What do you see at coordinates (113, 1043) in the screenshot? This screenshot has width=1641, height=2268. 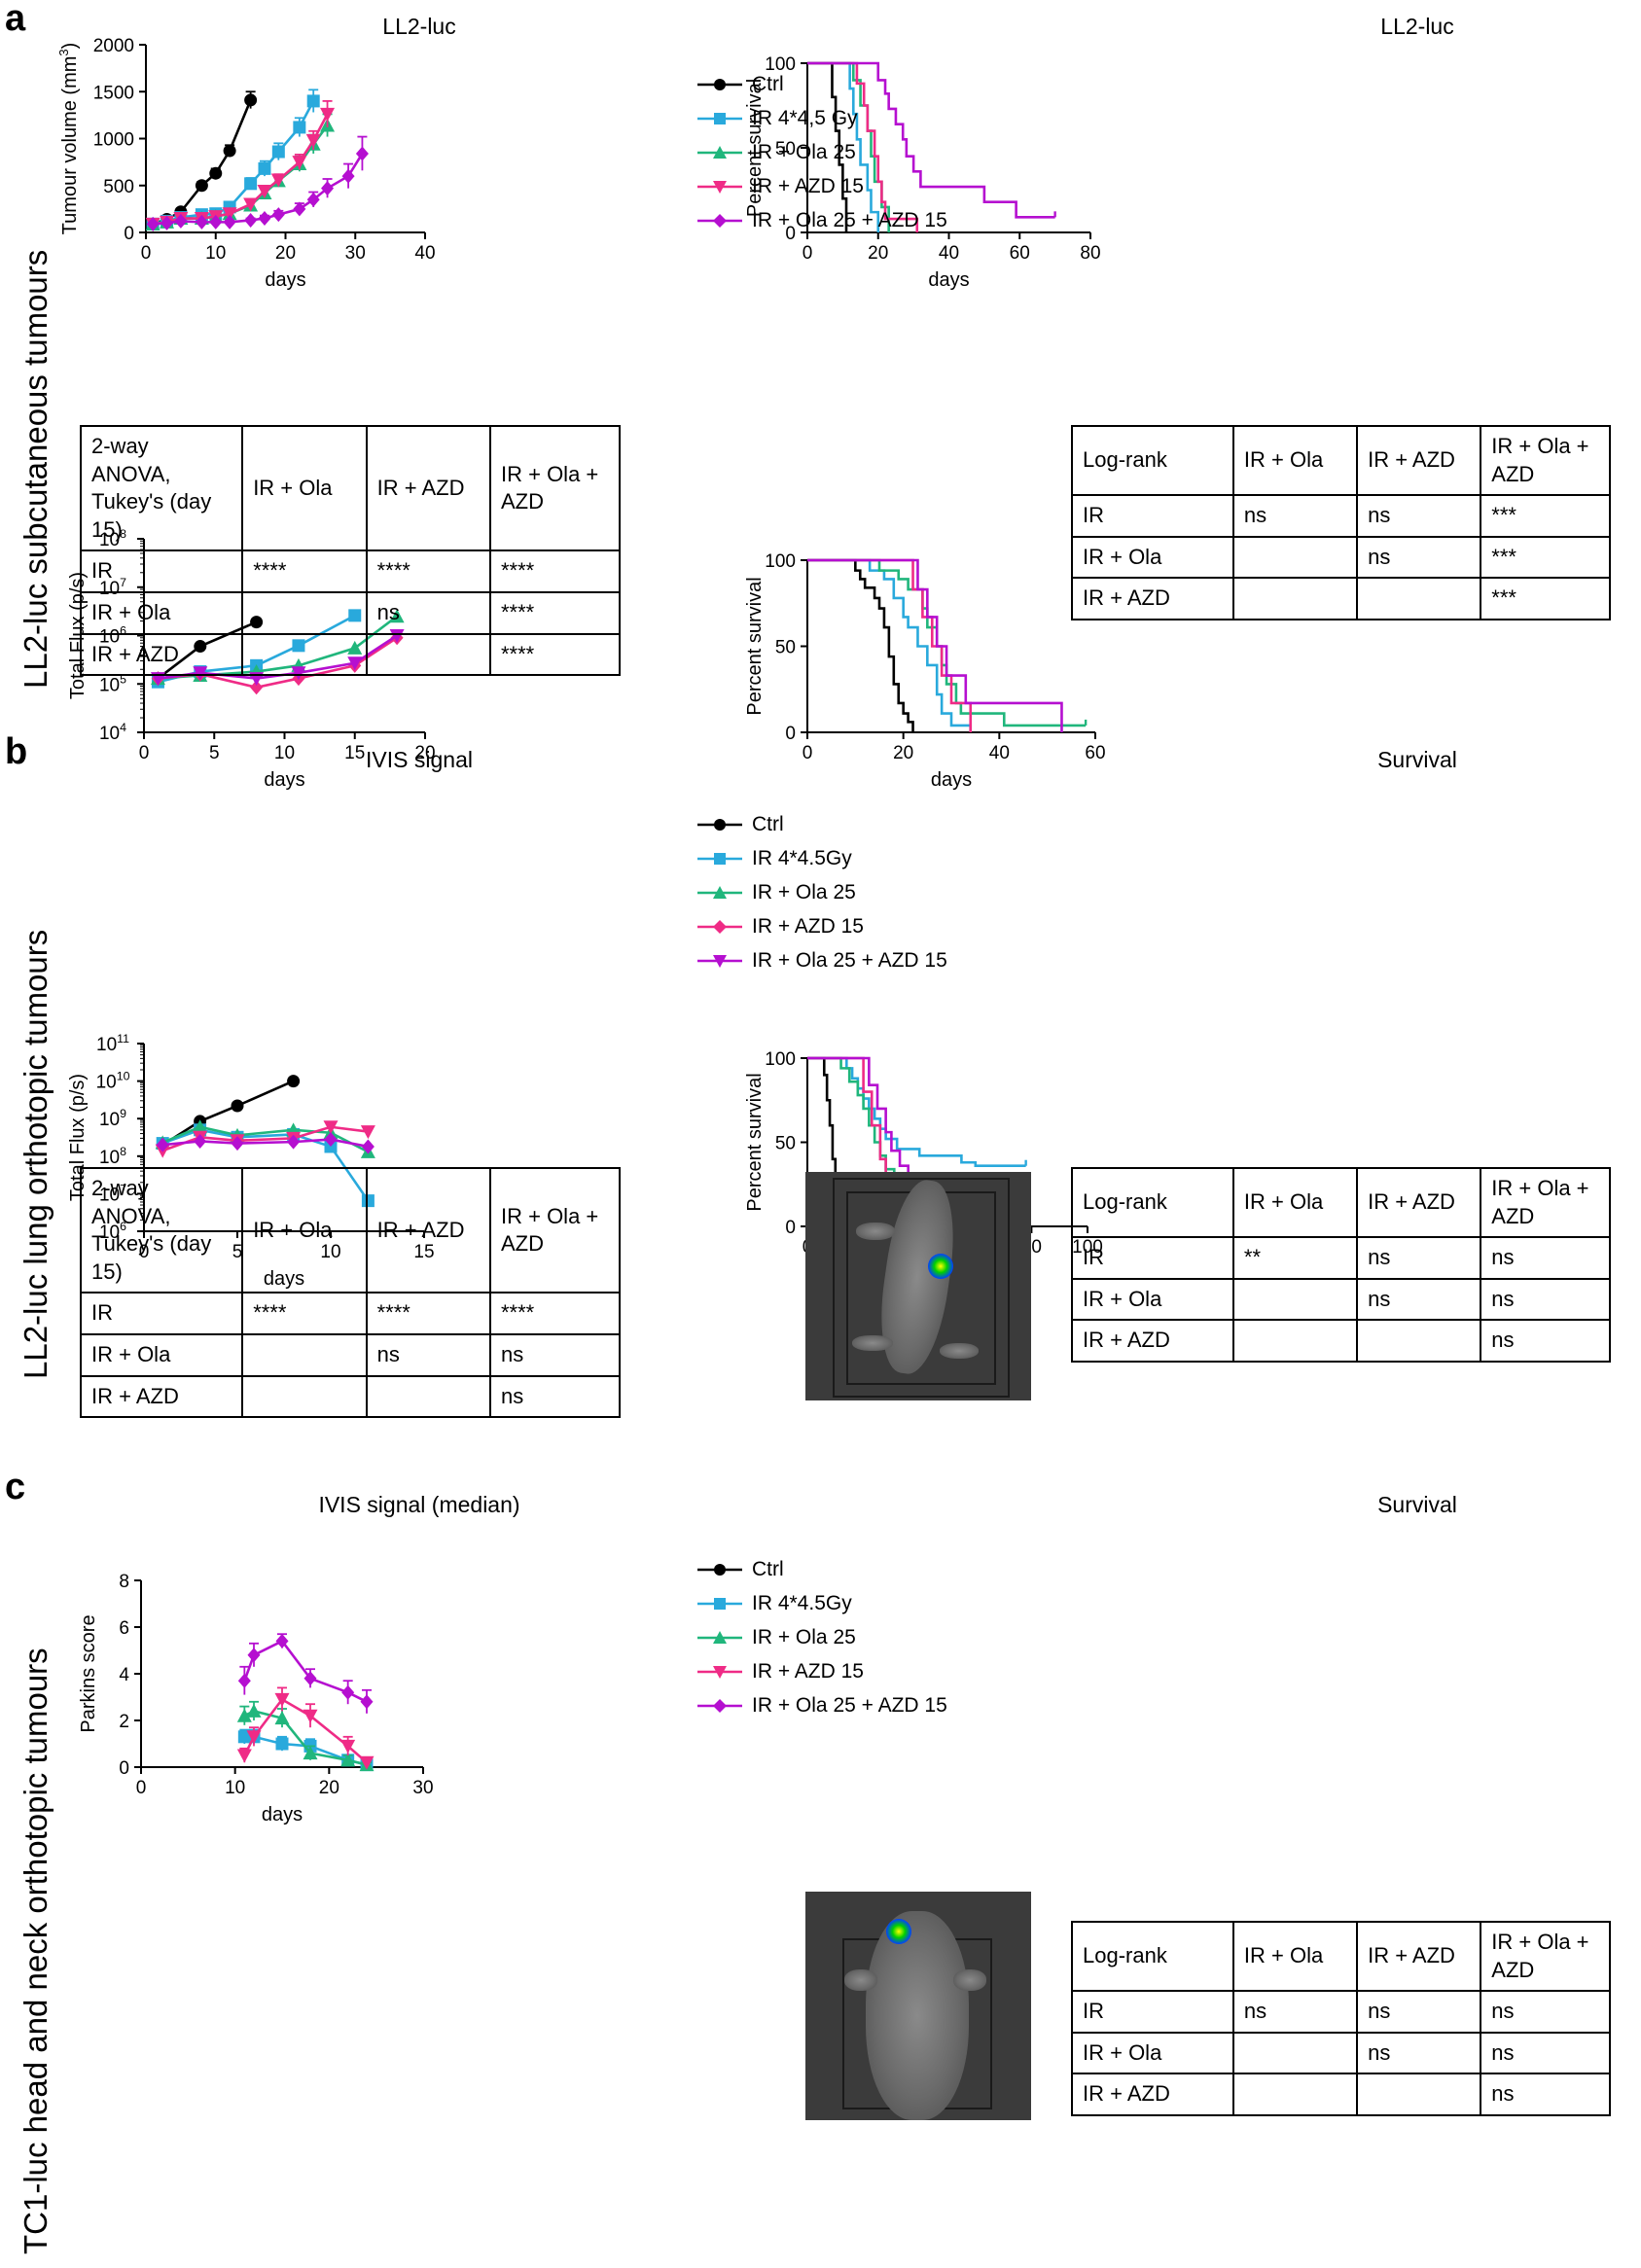 I see `y-tick-label: 1011` at bounding box center [113, 1043].